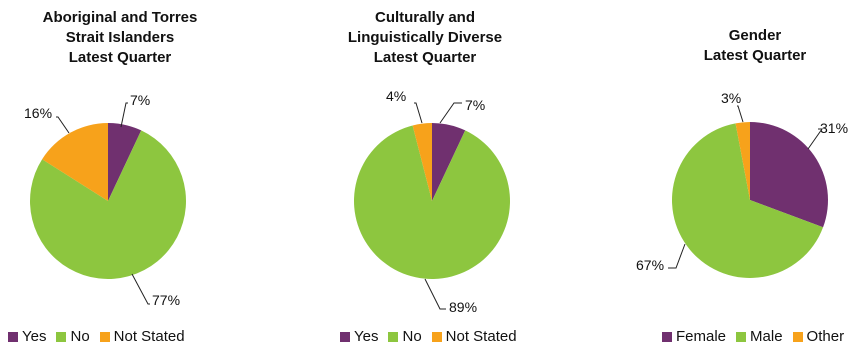  I want to click on legend-gender: Female Male Other, so click(753, 336).